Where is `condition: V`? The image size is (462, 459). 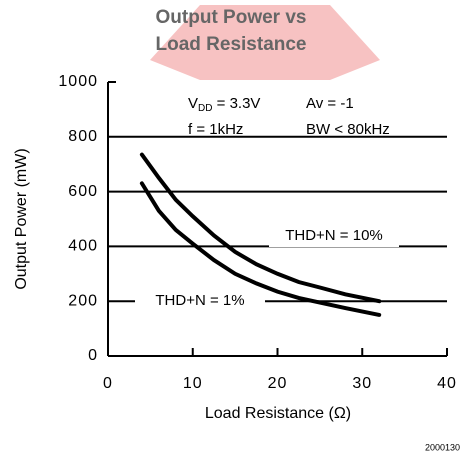 condition: V is located at coordinates (193, 103).